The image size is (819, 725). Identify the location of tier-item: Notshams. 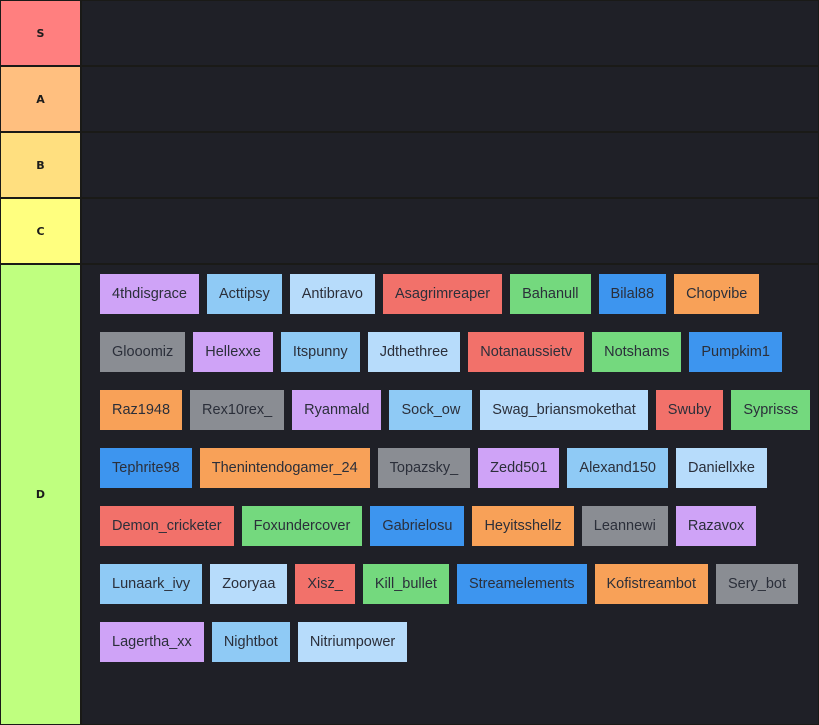
(637, 352).